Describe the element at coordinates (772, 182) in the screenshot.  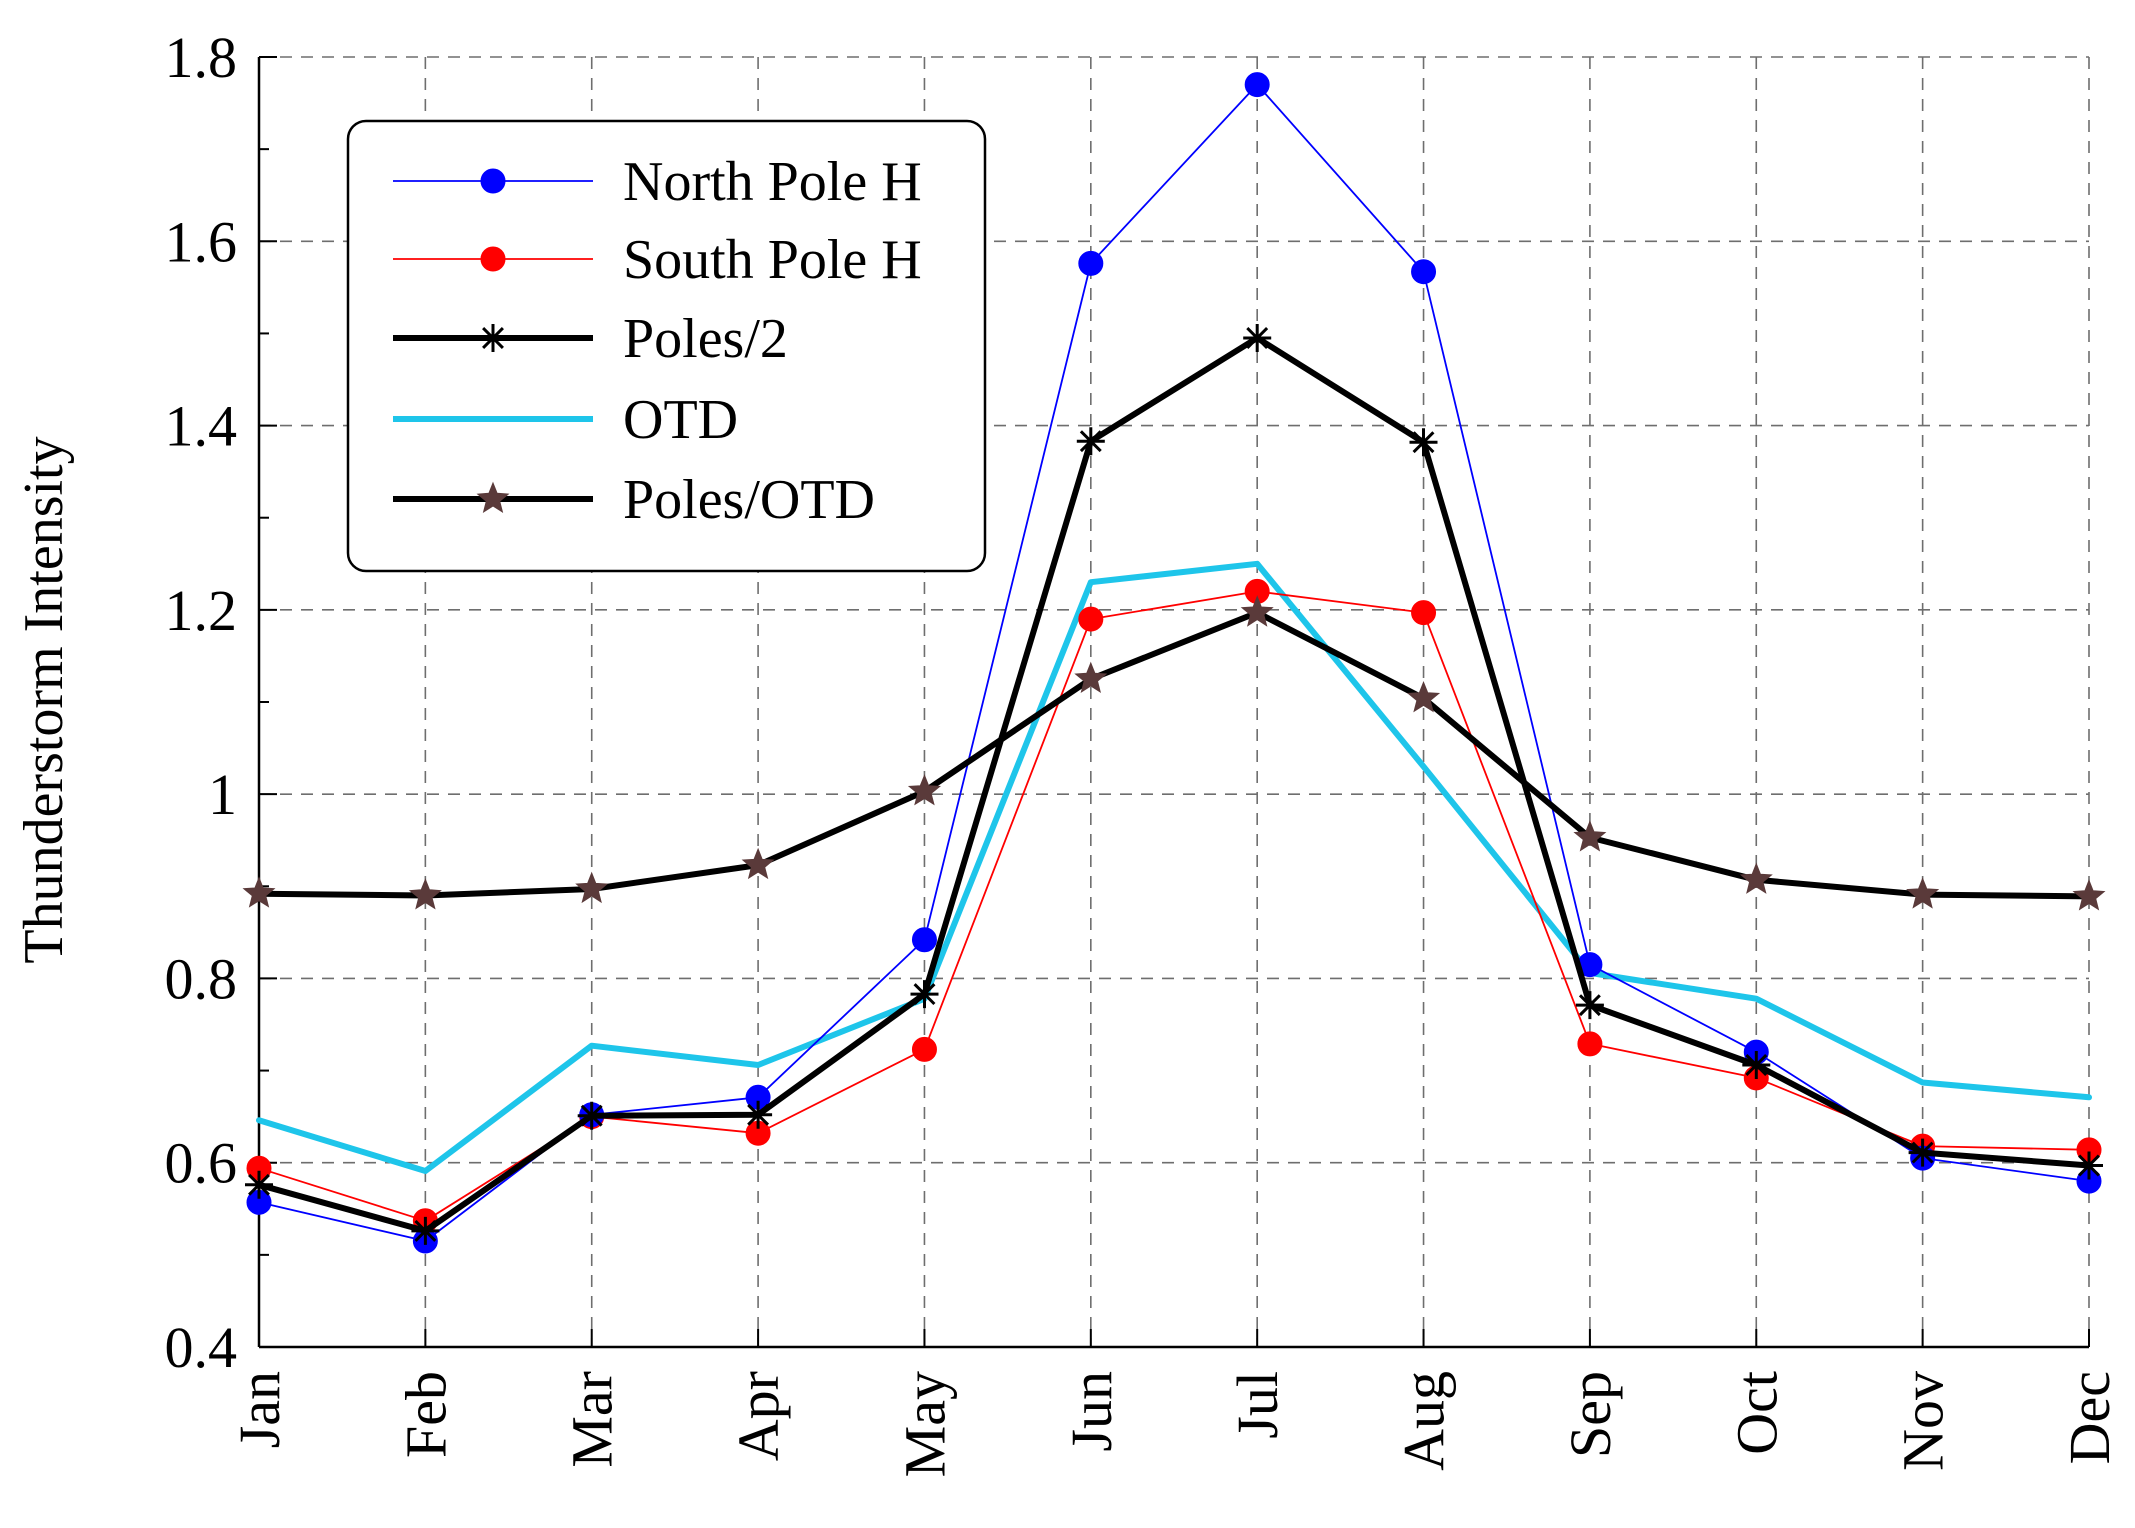
I see `legend-label-north-pole-h: North Pole H` at that location.